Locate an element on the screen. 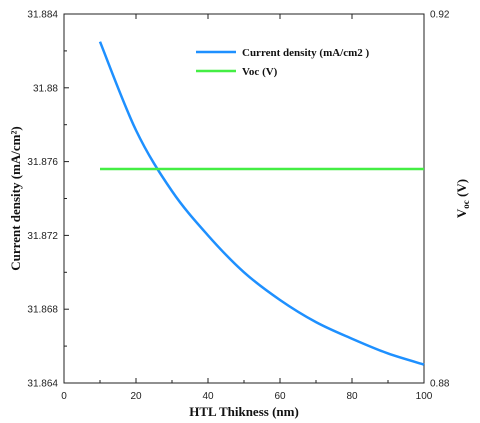 Image resolution: width=480 pixels, height=423 pixels. legend-label: Voc (V) is located at coordinates (260, 72).